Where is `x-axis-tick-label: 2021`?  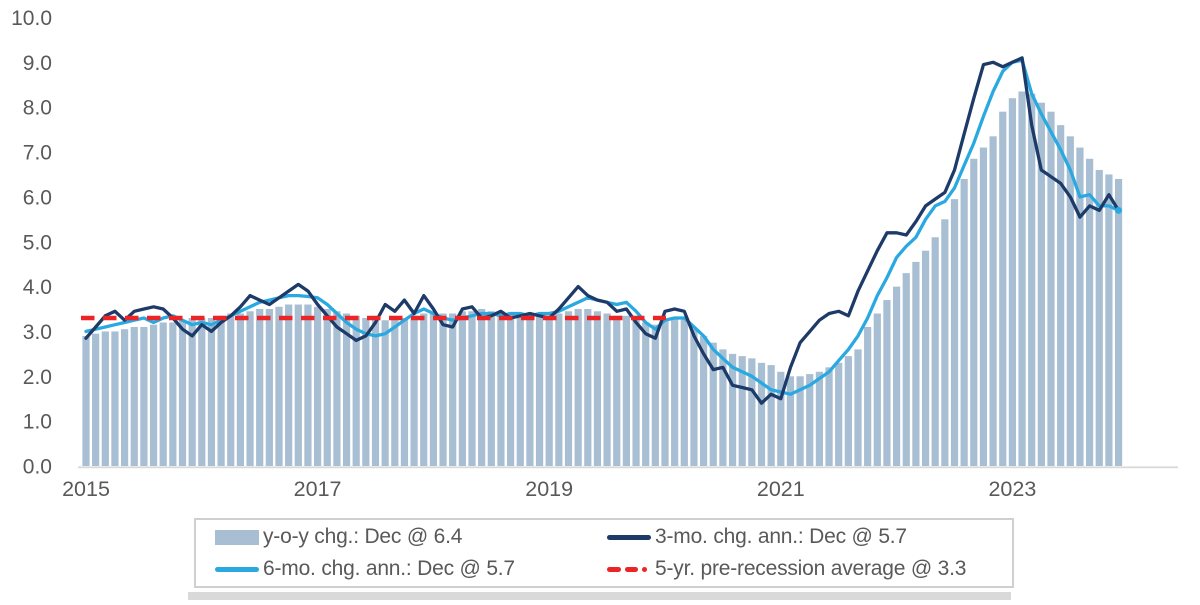
x-axis-tick-label: 2021 is located at coordinates (781, 489).